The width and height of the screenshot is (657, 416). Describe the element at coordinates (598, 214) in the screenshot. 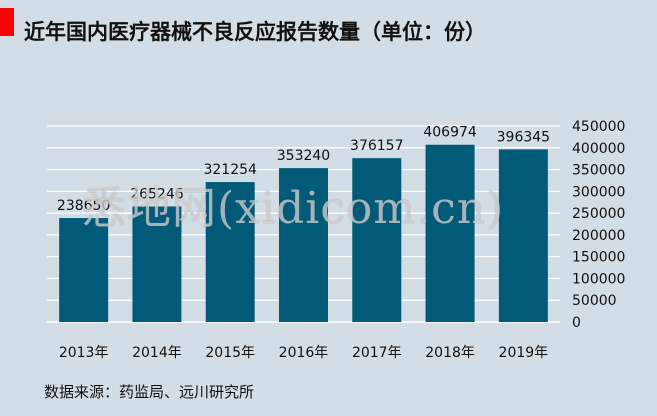

I see `y-tick-label: 250000` at that location.